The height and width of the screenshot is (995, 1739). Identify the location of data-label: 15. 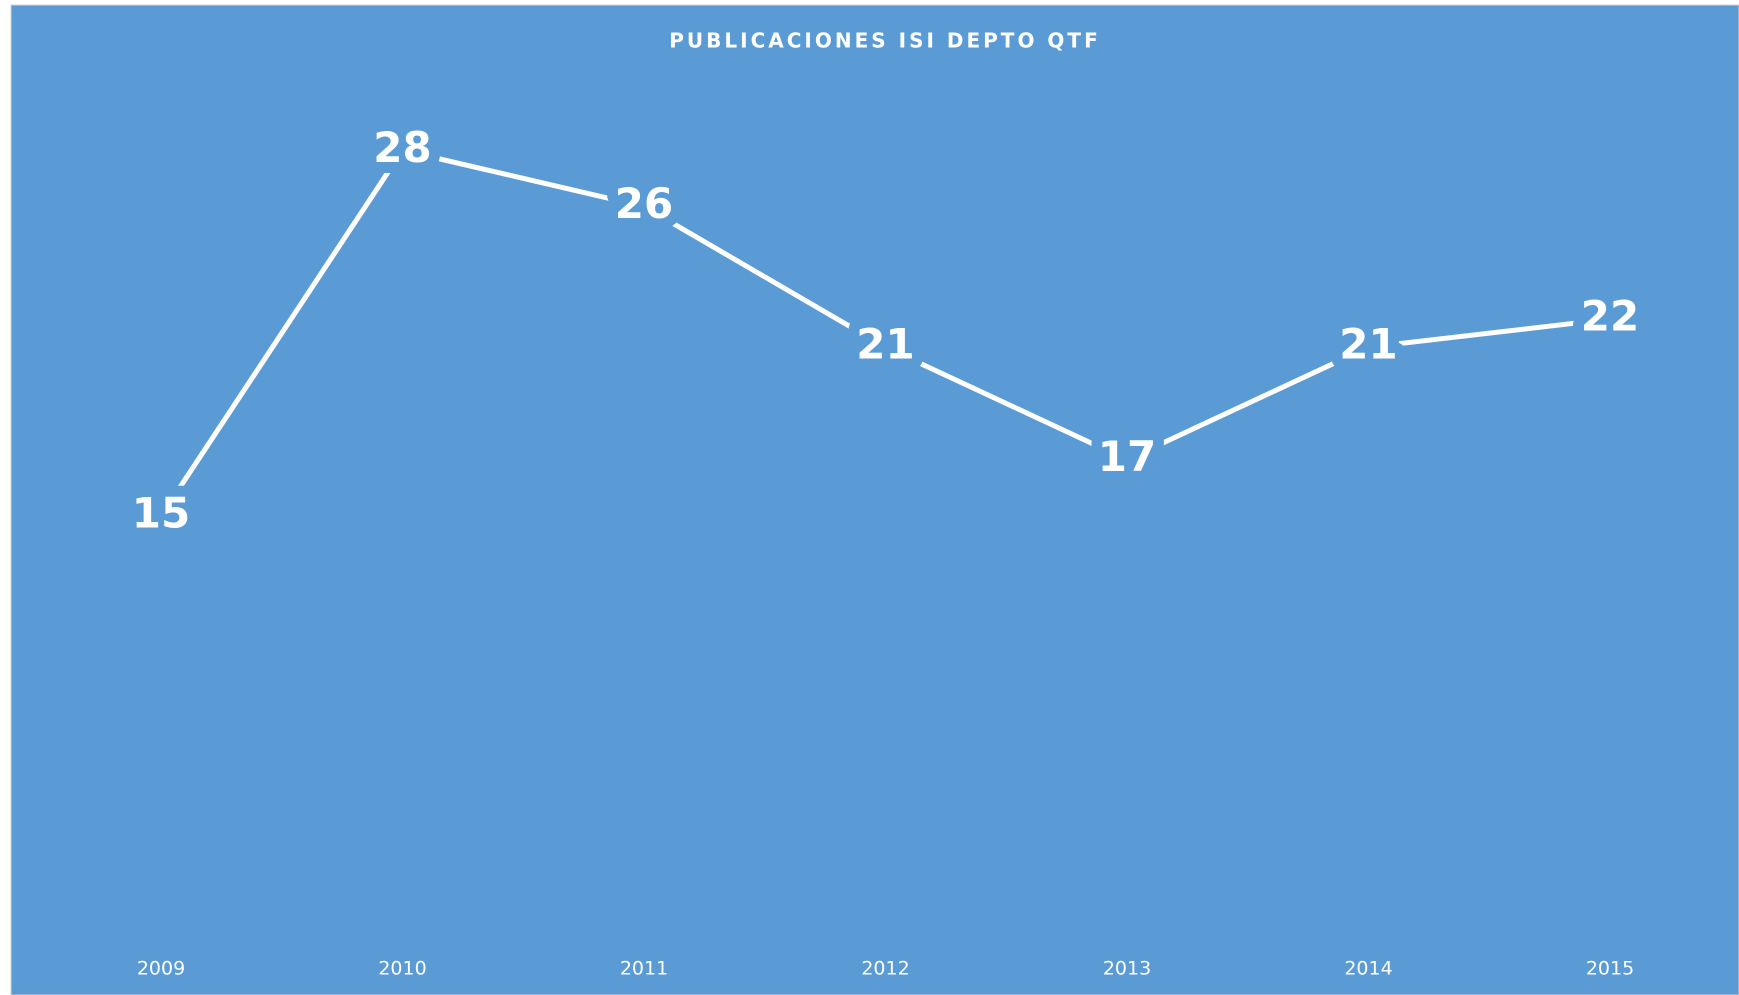
(161, 513).